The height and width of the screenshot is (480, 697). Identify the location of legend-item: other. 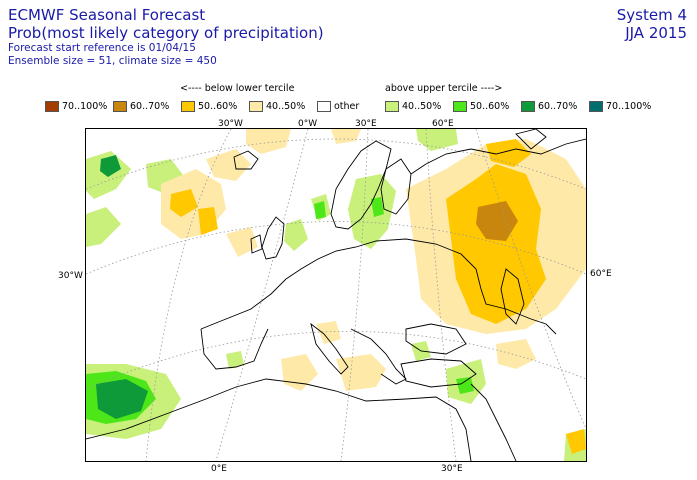
(338, 106).